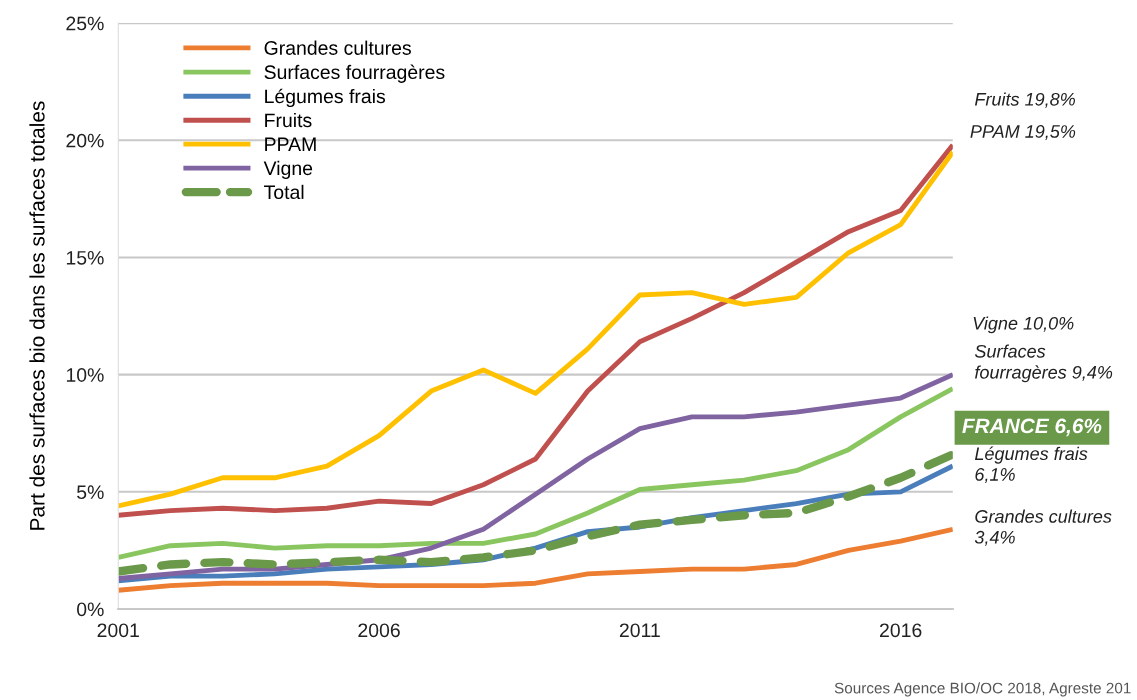  I want to click on text: FRANCE 6,6%, so click(1032, 427).